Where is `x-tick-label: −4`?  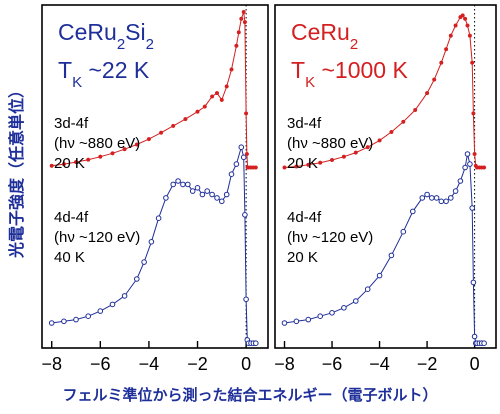
x-tick-label: −4 is located at coordinates (379, 364).